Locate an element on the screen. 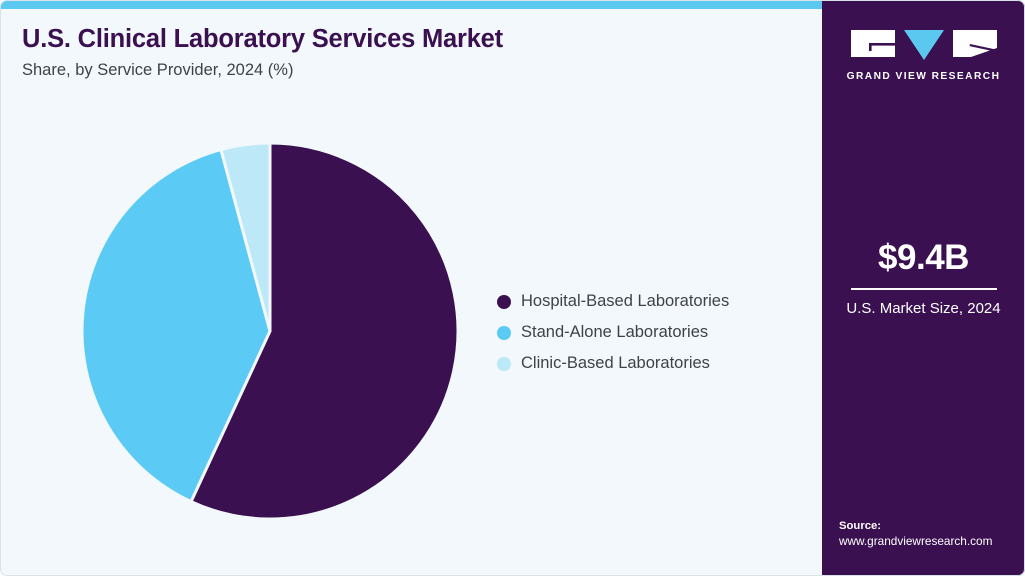  brand-wordmark: GRAND VIEW RESEARCH is located at coordinates (923, 76).